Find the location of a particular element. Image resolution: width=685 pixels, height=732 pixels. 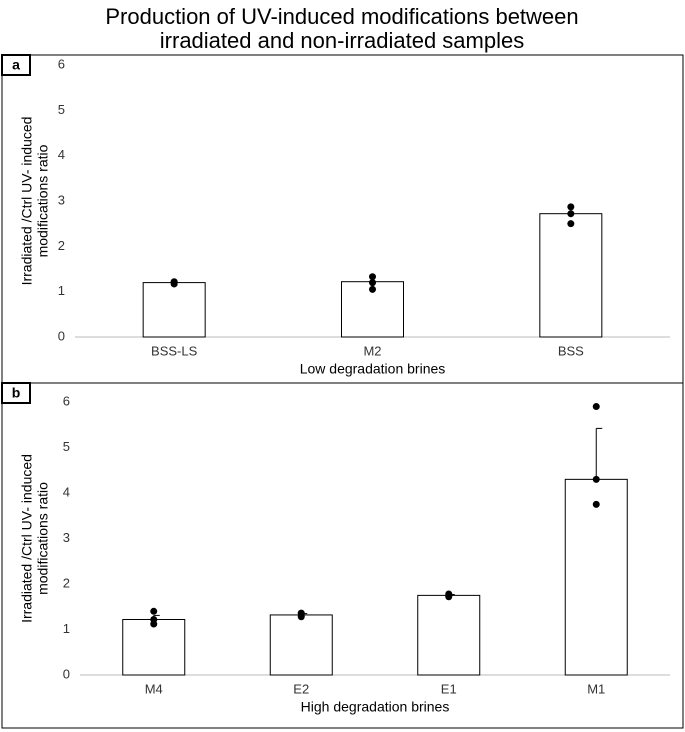

x-tick-label: BSS-LS is located at coordinates (174, 350).